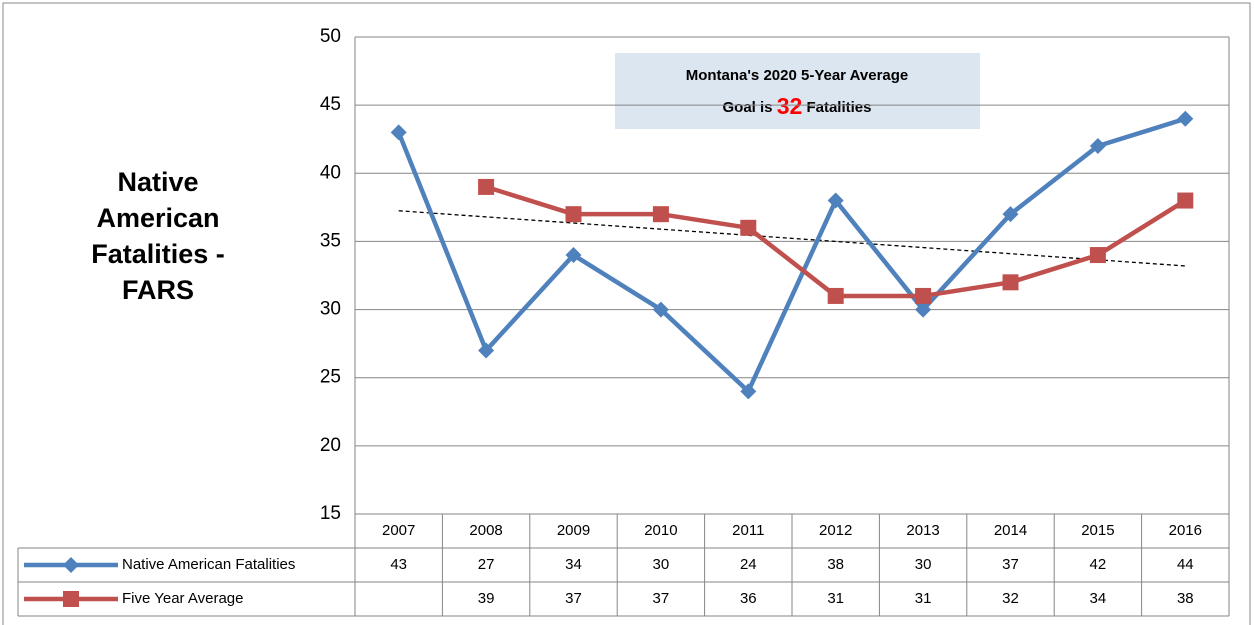  What do you see at coordinates (748, 598) in the screenshot?
I see `table-value: 36` at bounding box center [748, 598].